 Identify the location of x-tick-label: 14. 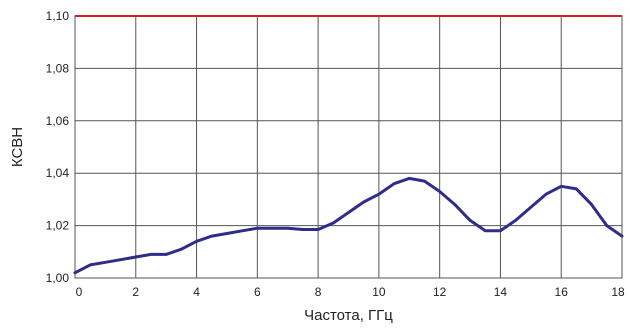
(501, 292).